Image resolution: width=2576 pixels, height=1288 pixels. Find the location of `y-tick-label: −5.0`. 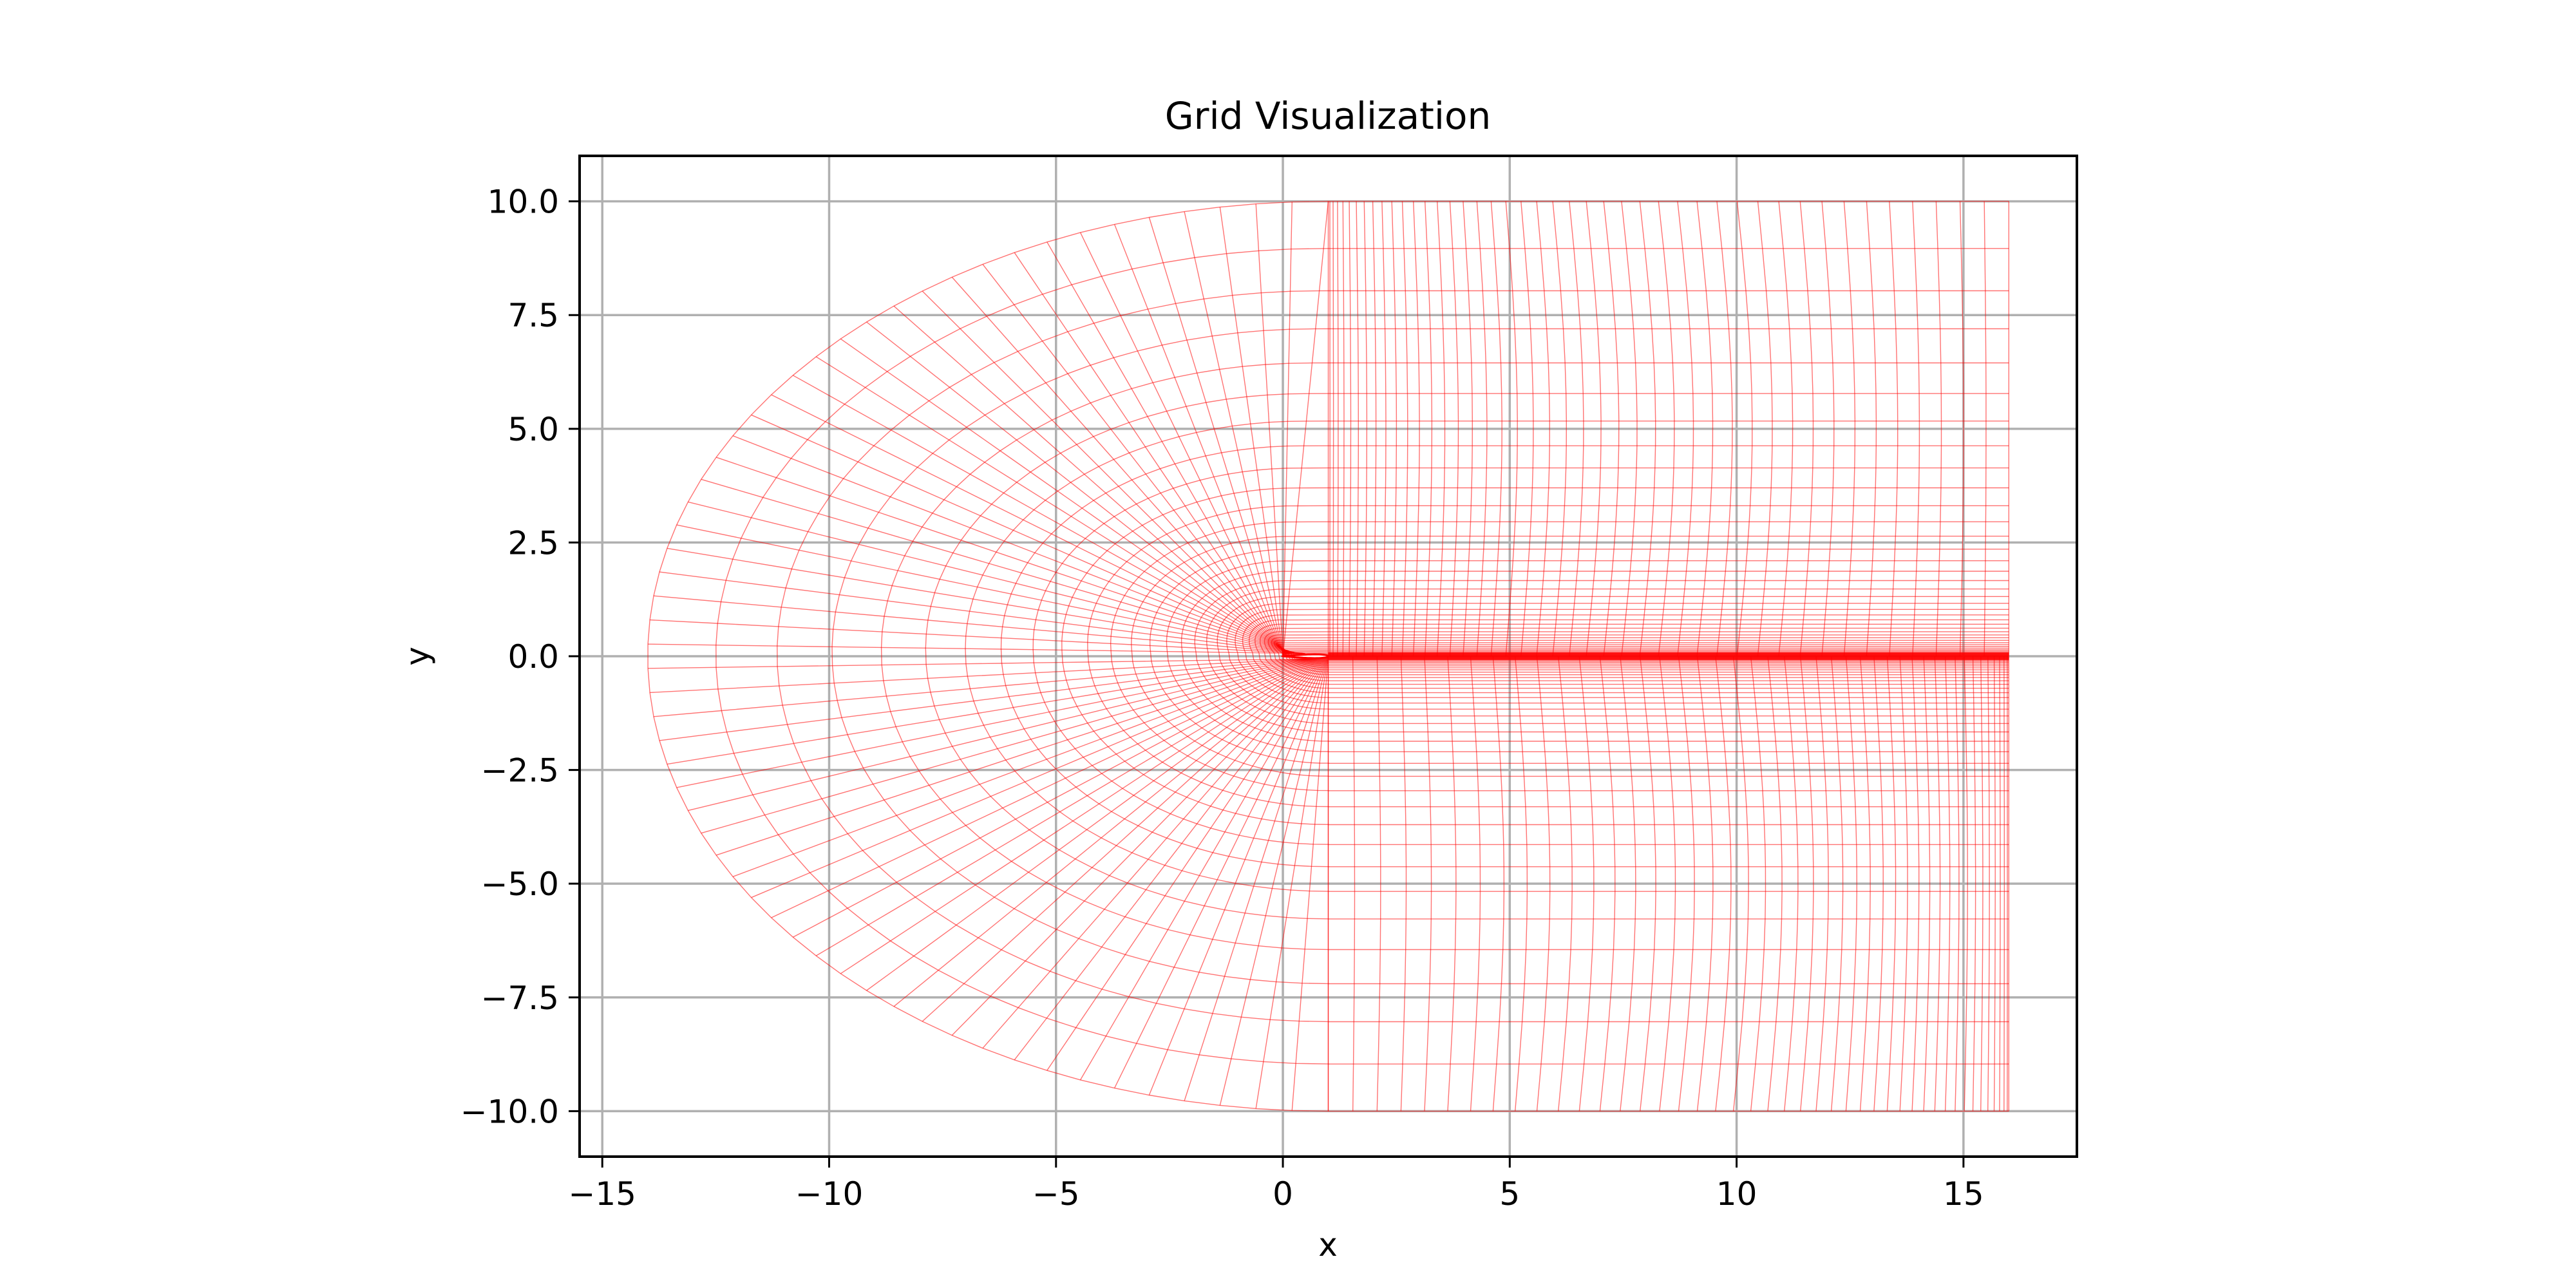

y-tick-label: −5.0 is located at coordinates (520, 884).